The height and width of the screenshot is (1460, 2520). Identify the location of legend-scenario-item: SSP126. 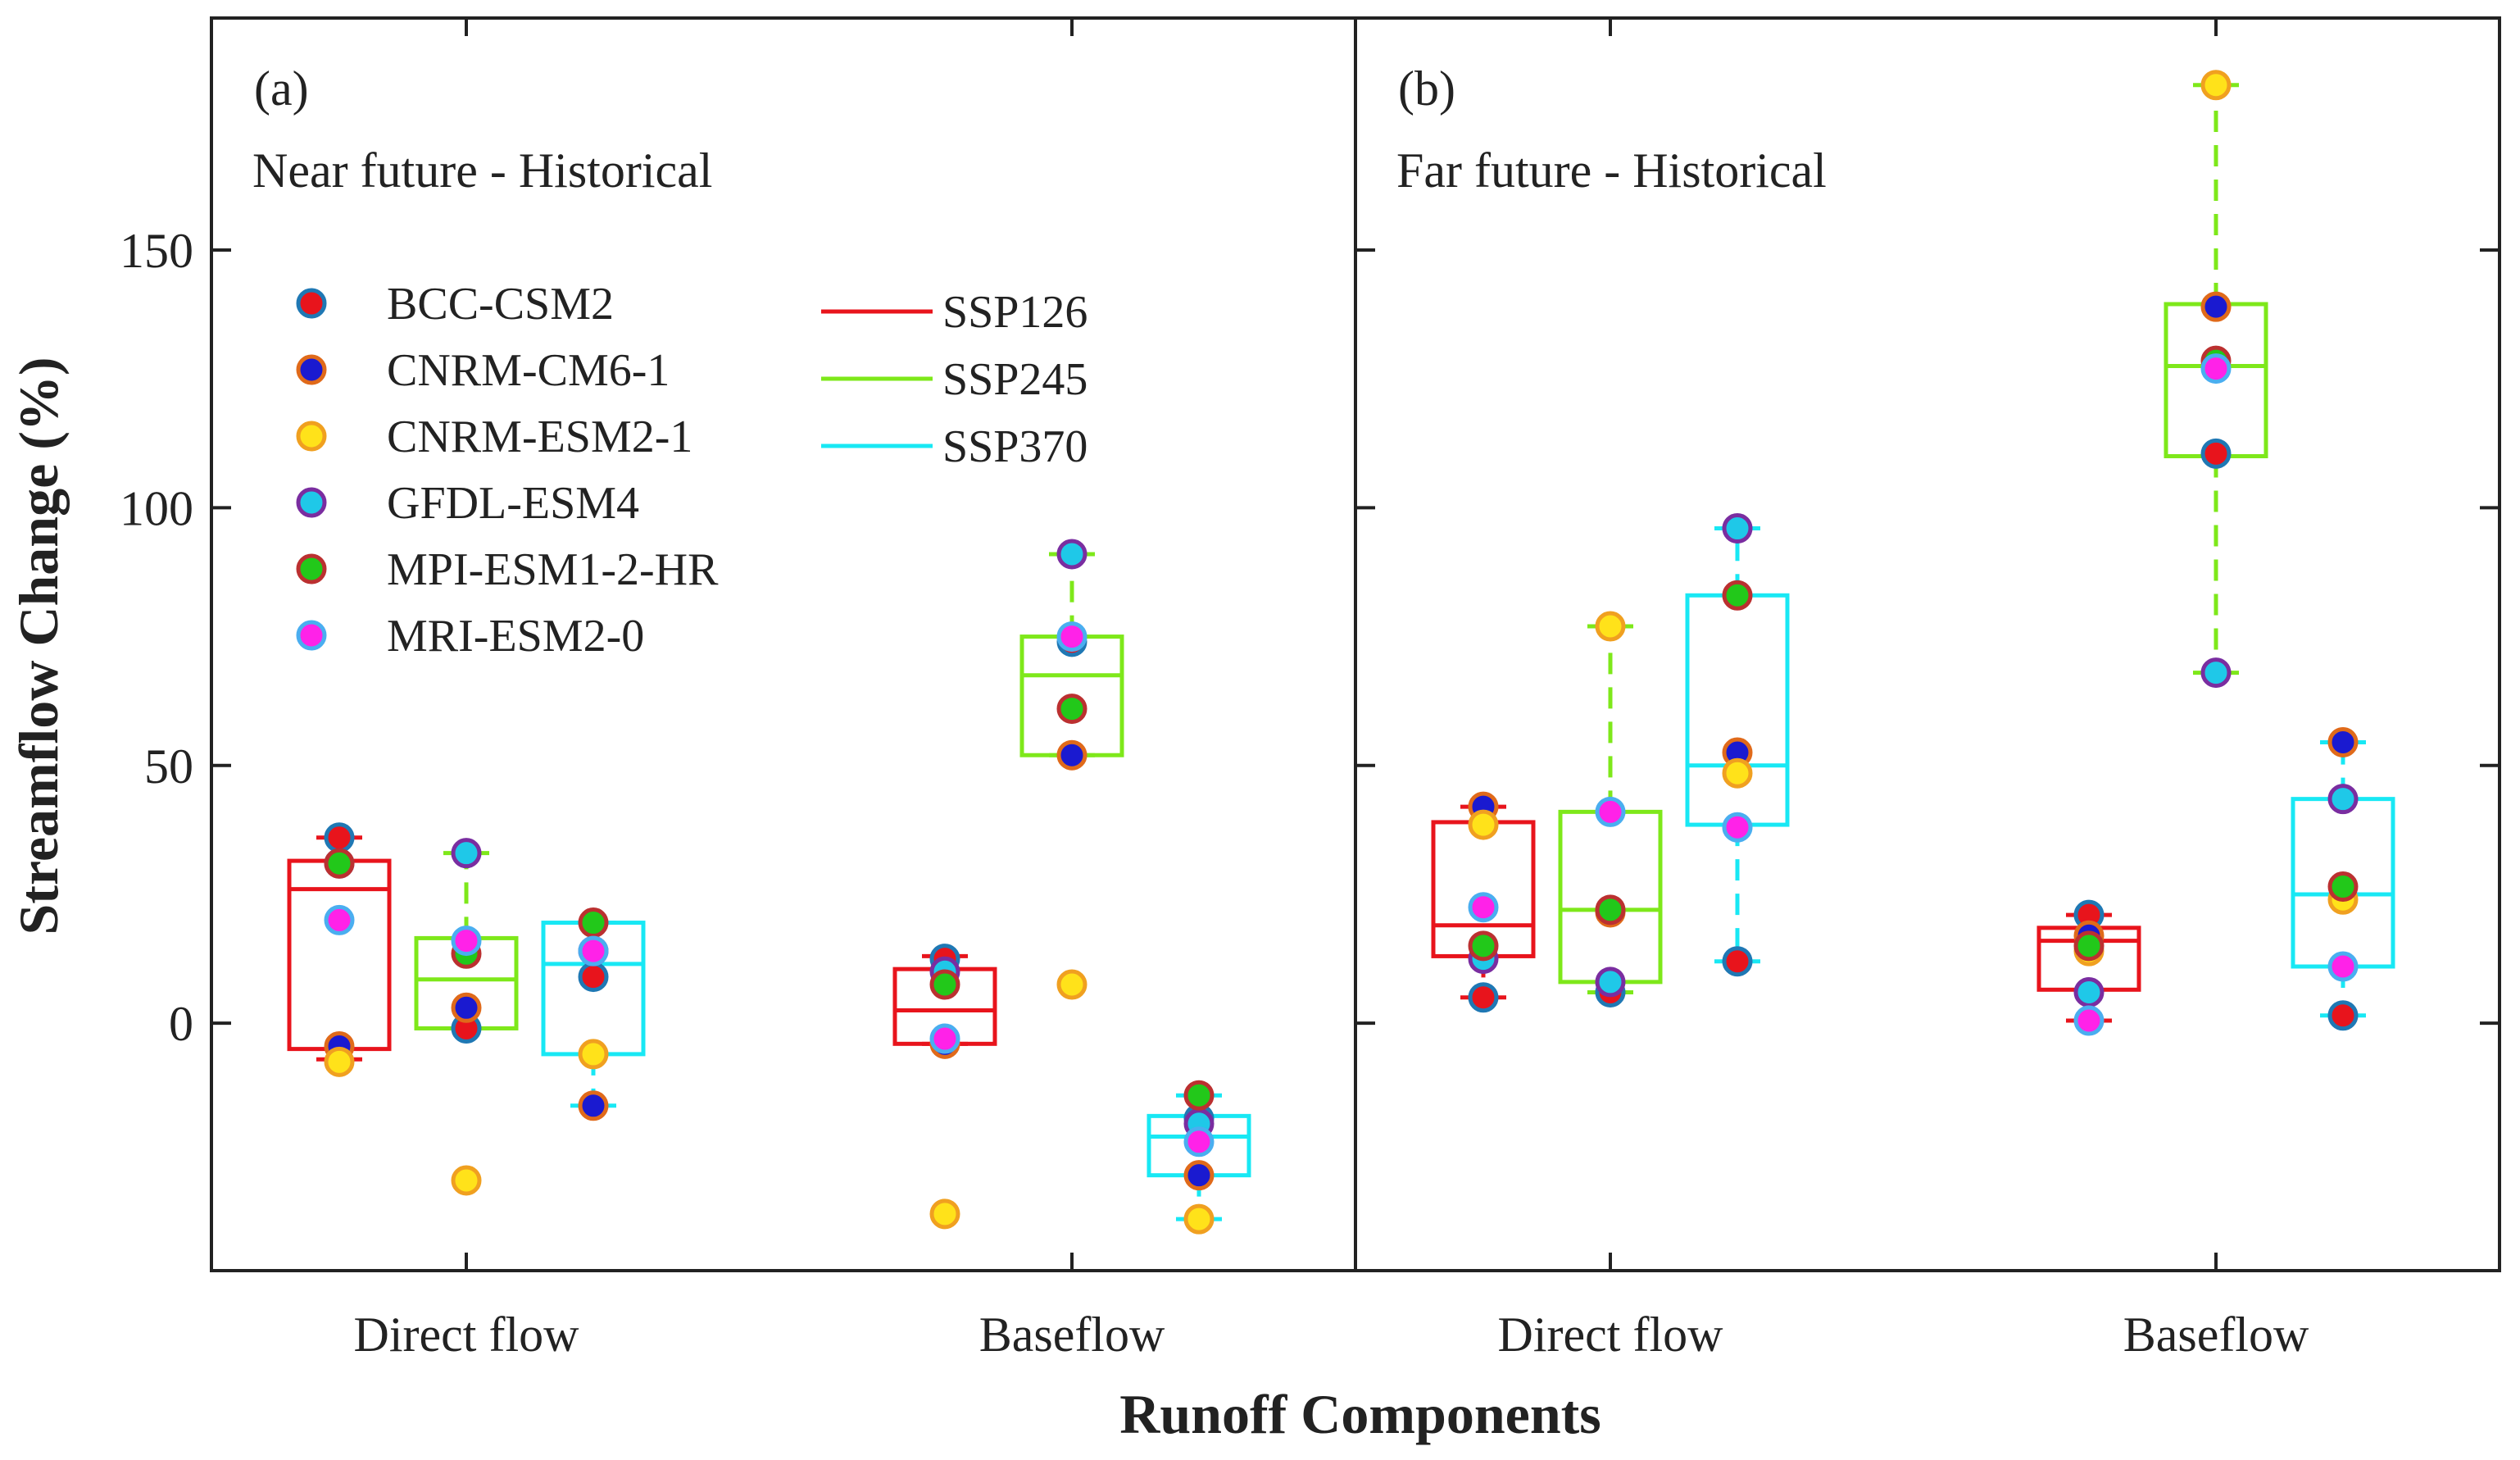
(954, 312).